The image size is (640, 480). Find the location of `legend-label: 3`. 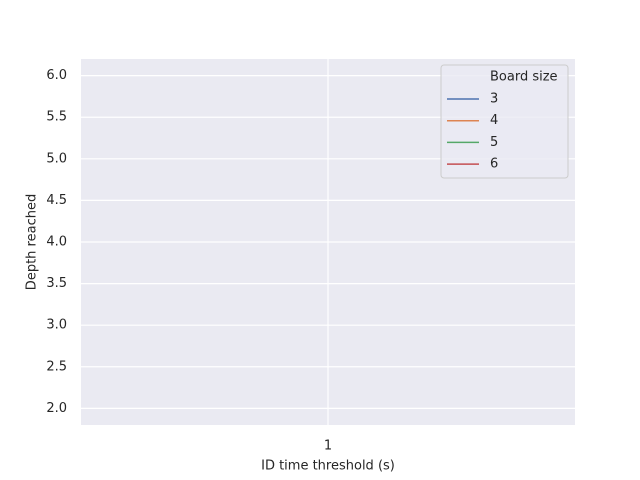

legend-label: 3 is located at coordinates (494, 99).